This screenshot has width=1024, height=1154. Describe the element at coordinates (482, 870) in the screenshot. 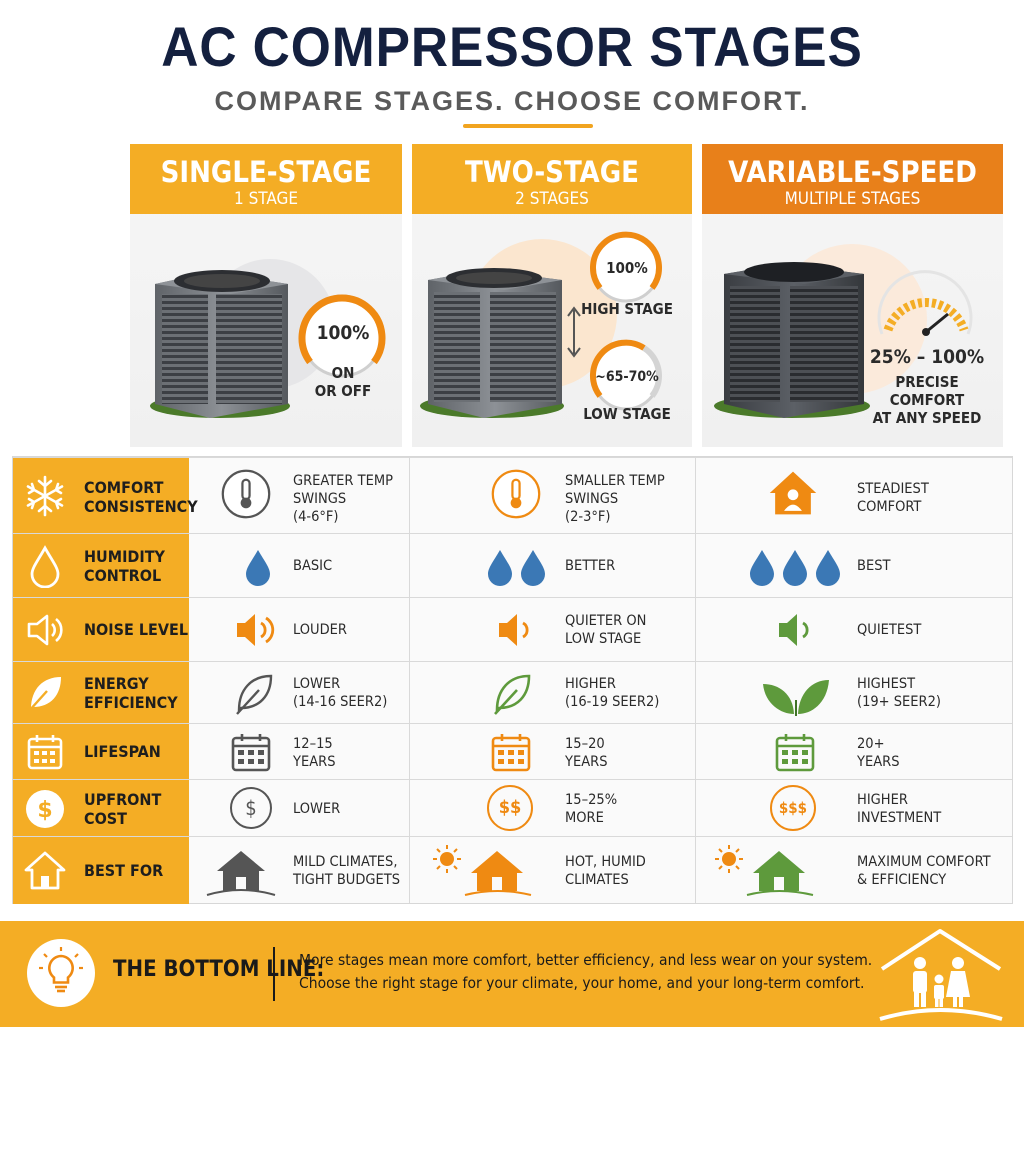

I see `sun-house-icon` at that location.